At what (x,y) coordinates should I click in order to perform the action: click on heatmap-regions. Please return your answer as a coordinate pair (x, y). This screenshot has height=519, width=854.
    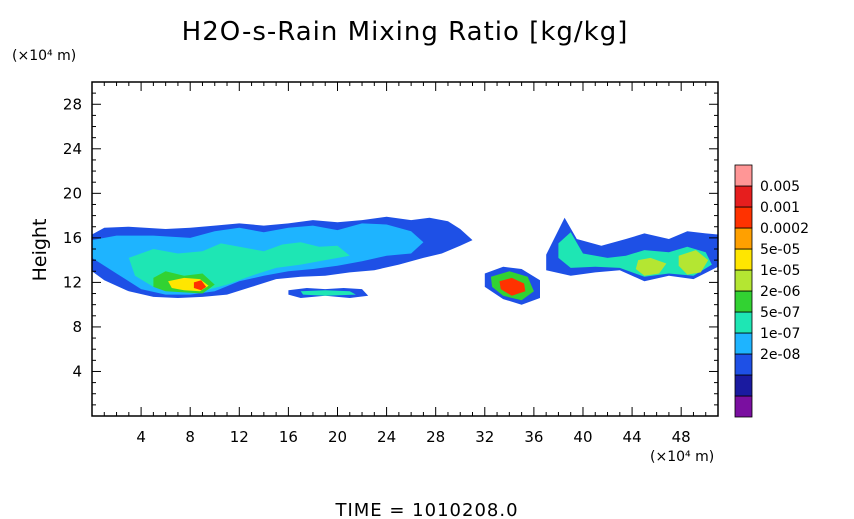
    Looking at the image, I should click on (405, 260).